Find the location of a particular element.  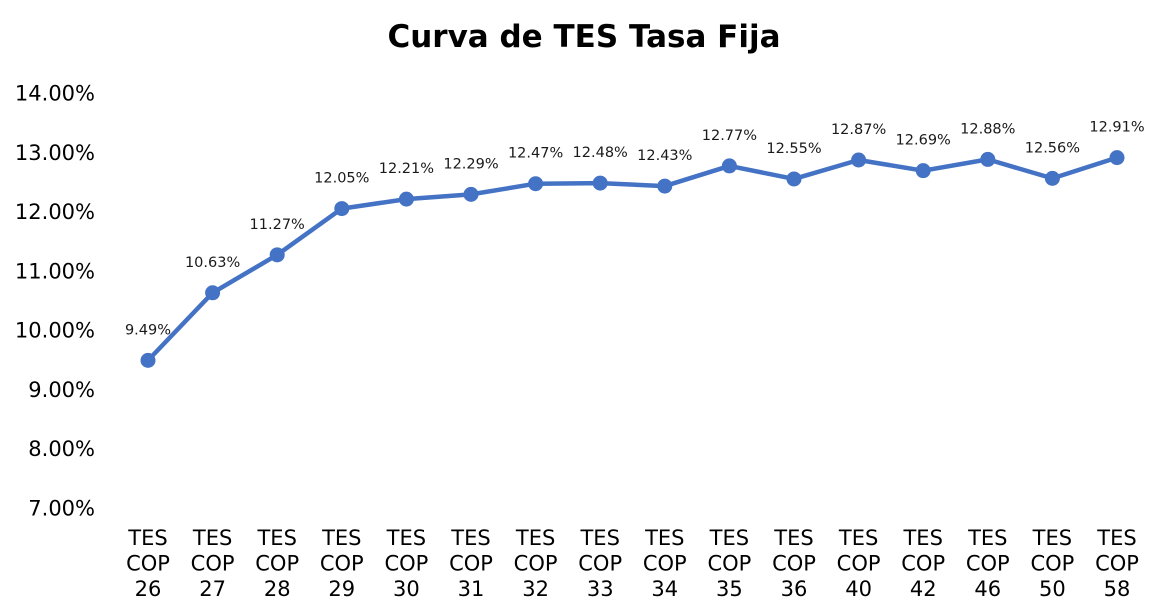

y-tick-label: 10.00% is located at coordinates (55, 331).